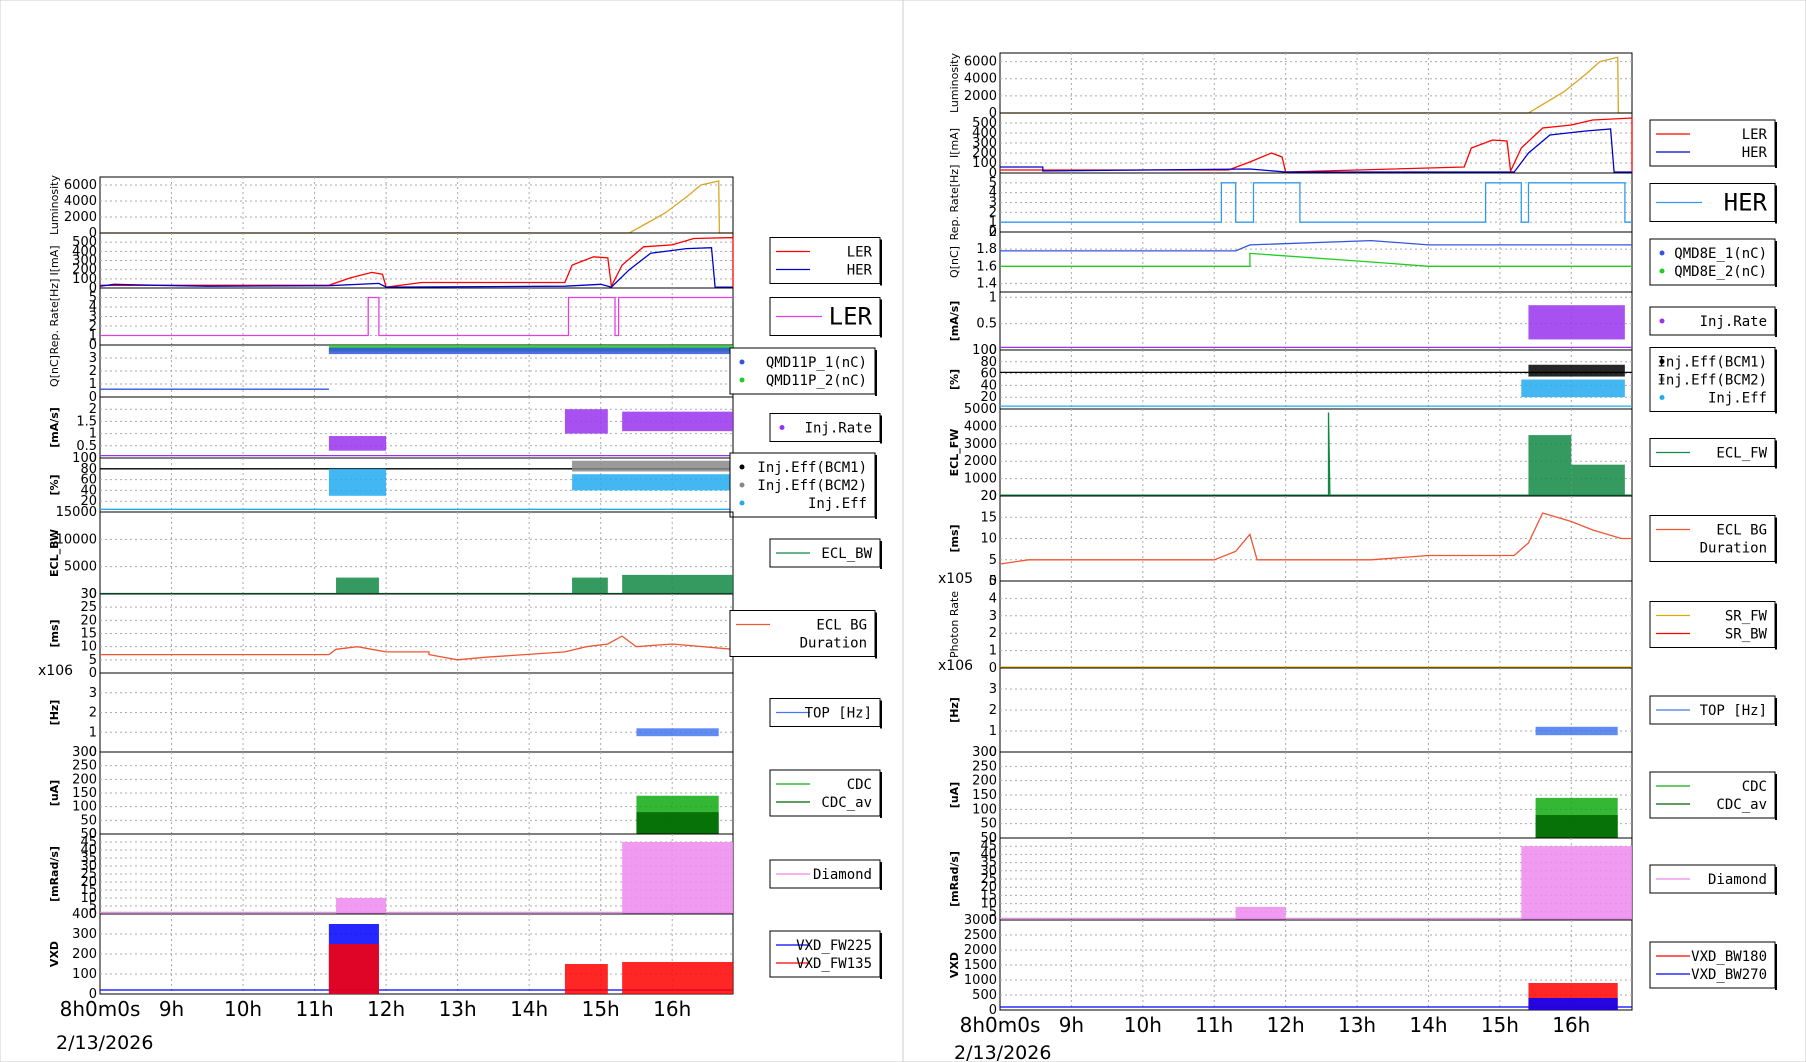  What do you see at coordinates (1713, 321) in the screenshot?
I see `legend: Inj.Rate` at bounding box center [1713, 321].